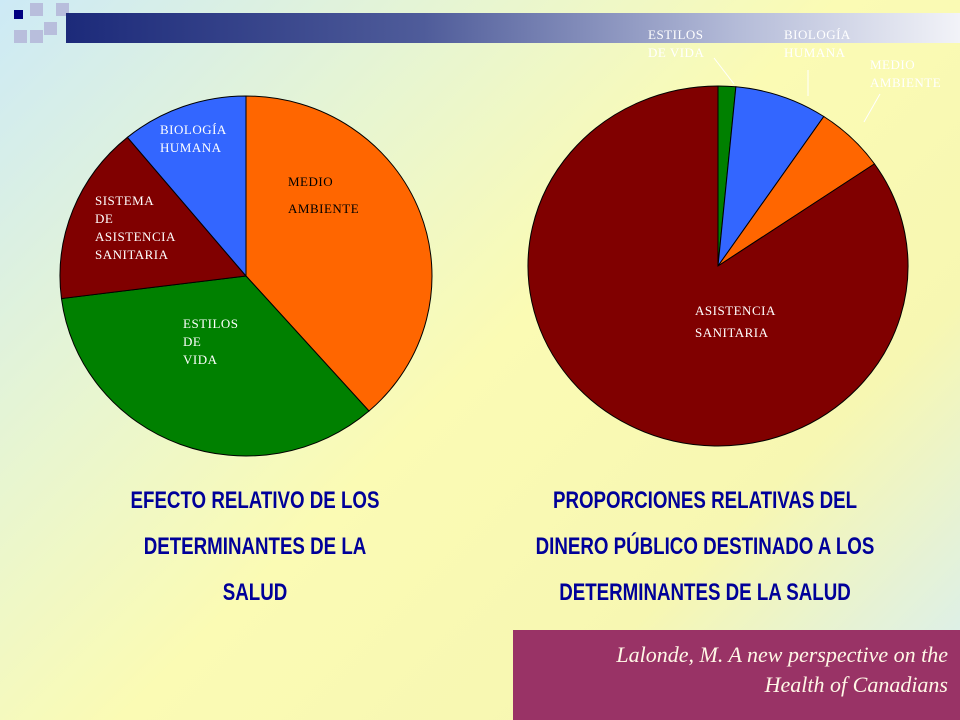 The image size is (960, 720). Describe the element at coordinates (41, 23) in the screenshot. I see `decorative-squares` at that location.